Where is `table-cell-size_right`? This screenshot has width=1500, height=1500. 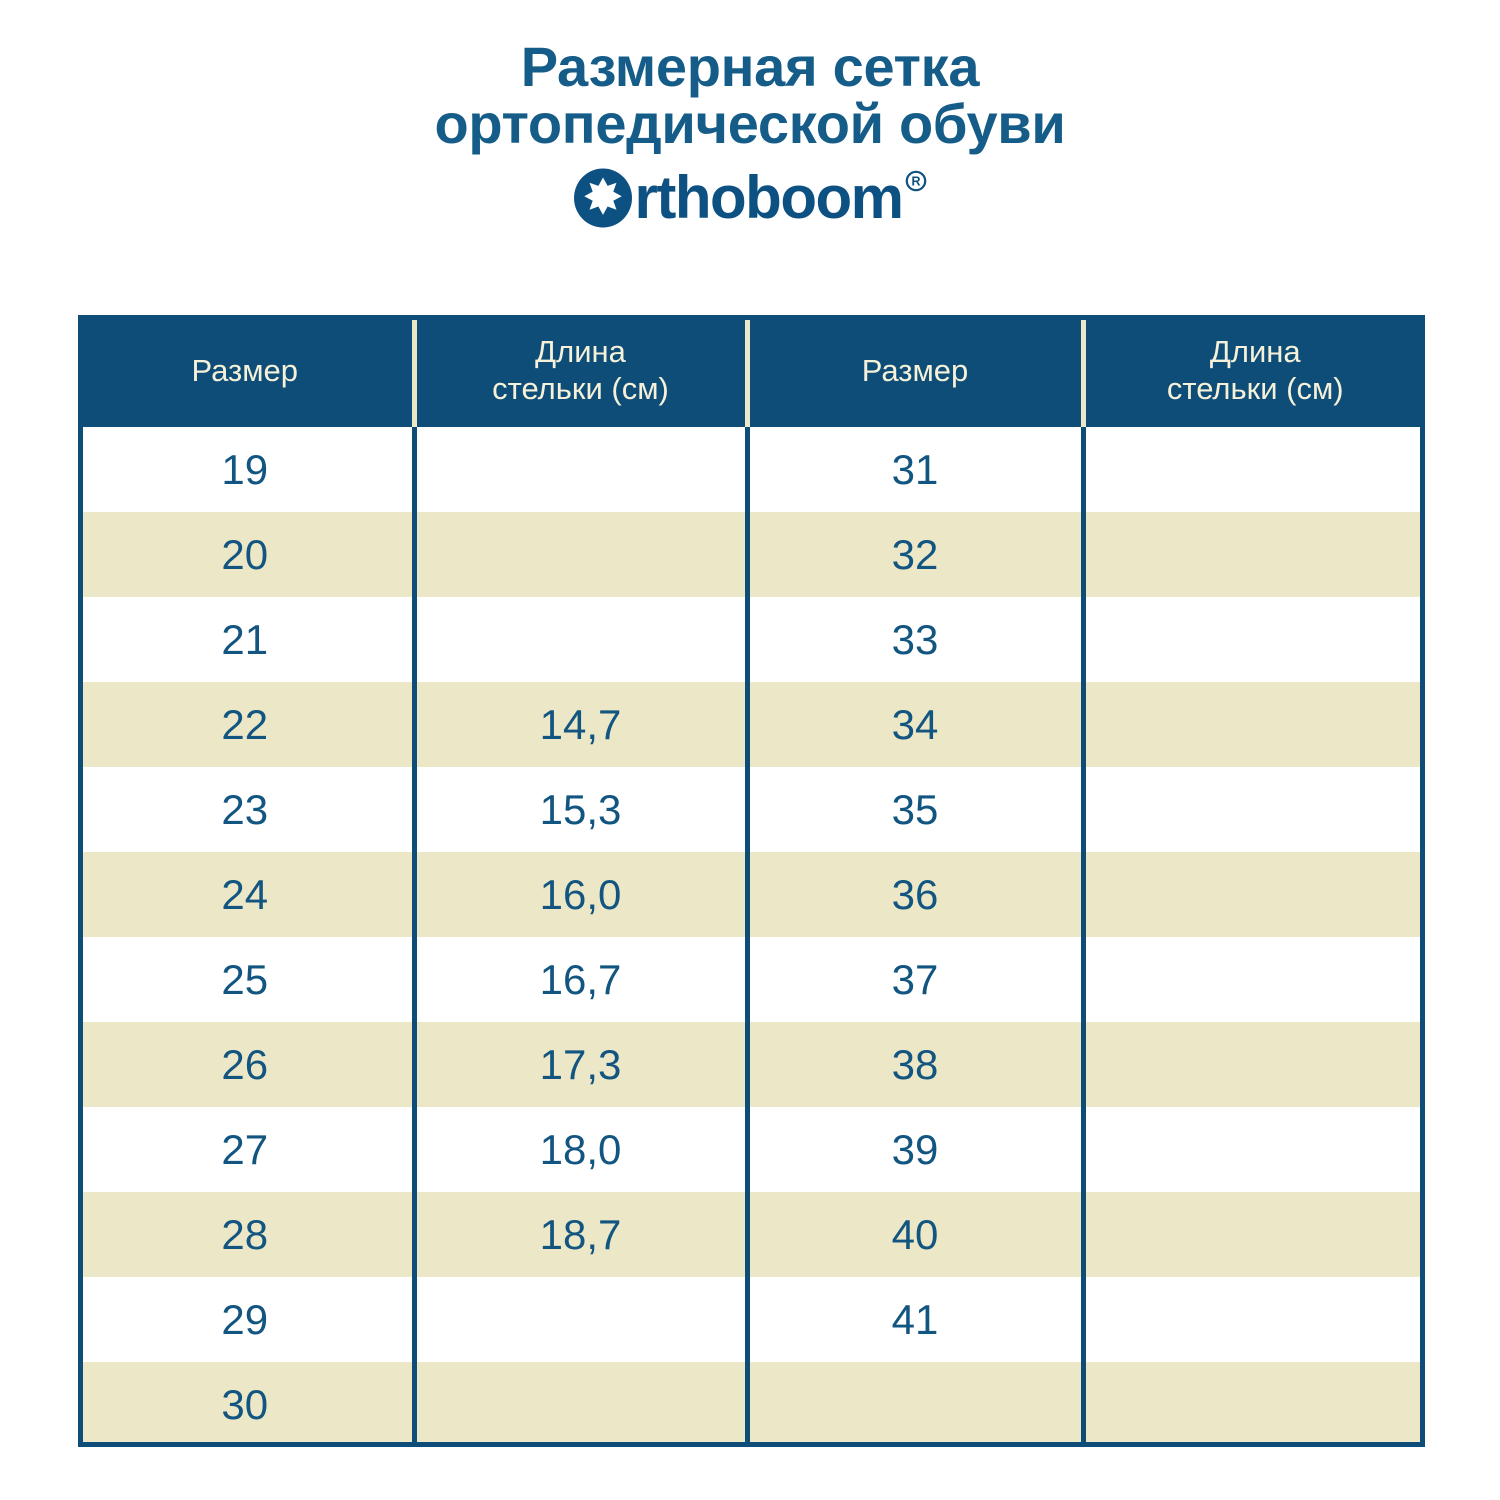 table-cell-size_right is located at coordinates (916, 1404).